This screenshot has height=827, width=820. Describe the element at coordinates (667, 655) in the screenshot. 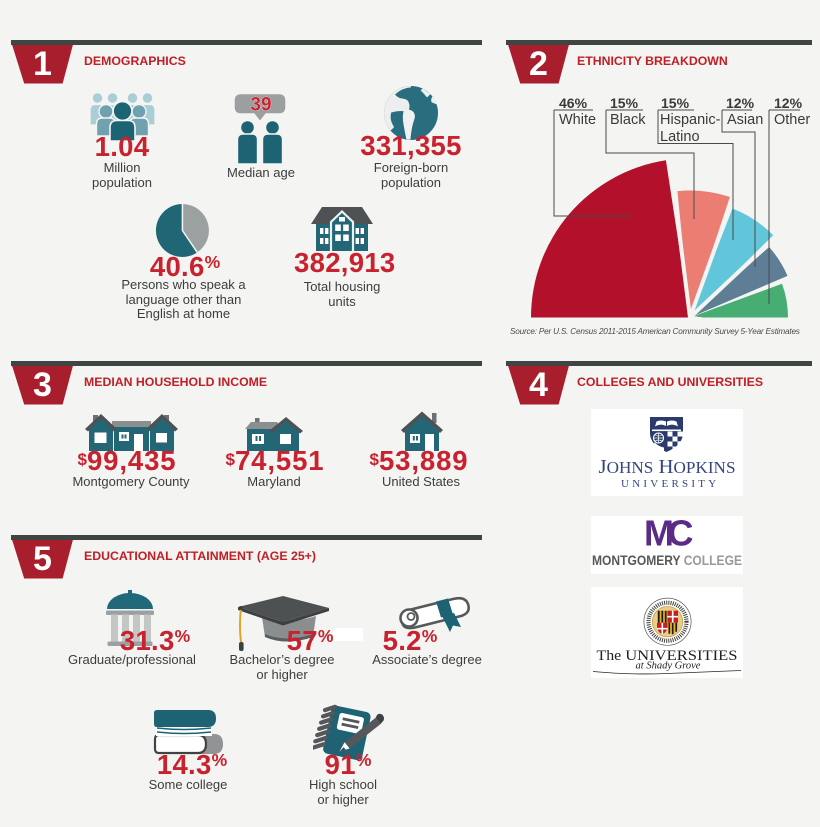

I see `svg-text: The UNIVERSITIES` at that location.